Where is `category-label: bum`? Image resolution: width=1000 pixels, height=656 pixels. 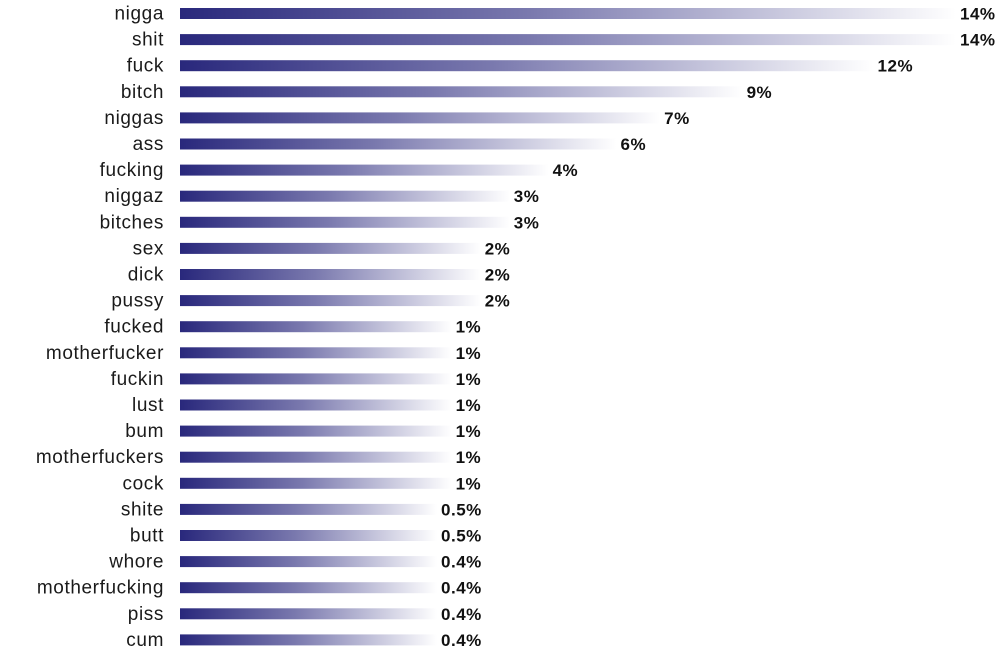 category-label: bum is located at coordinates (144, 431).